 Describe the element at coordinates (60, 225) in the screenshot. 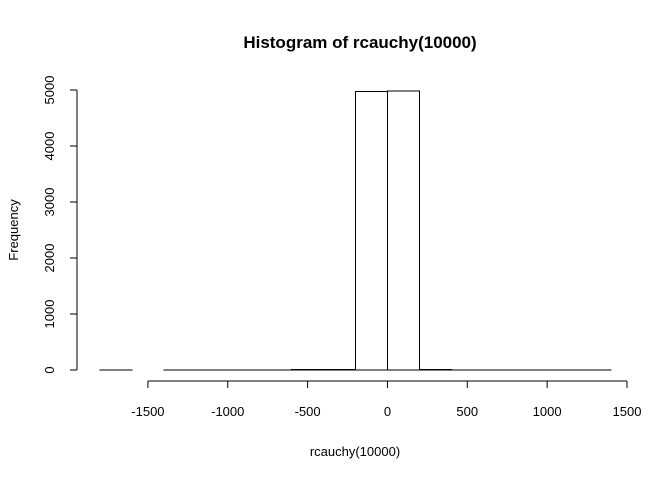

I see `y-axis: 0 1000 2000 3000 4000 5000` at that location.